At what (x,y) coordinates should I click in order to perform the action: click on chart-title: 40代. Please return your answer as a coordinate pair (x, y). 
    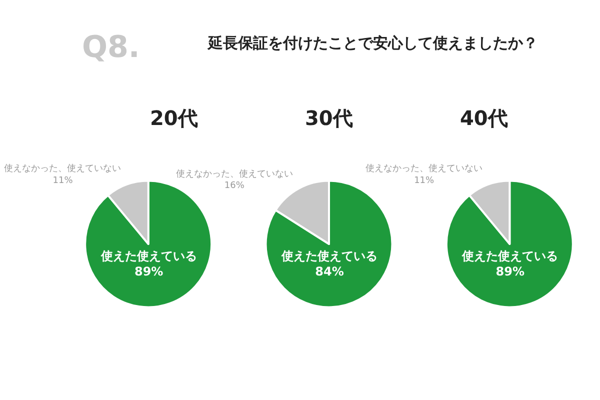
    Looking at the image, I should click on (484, 118).